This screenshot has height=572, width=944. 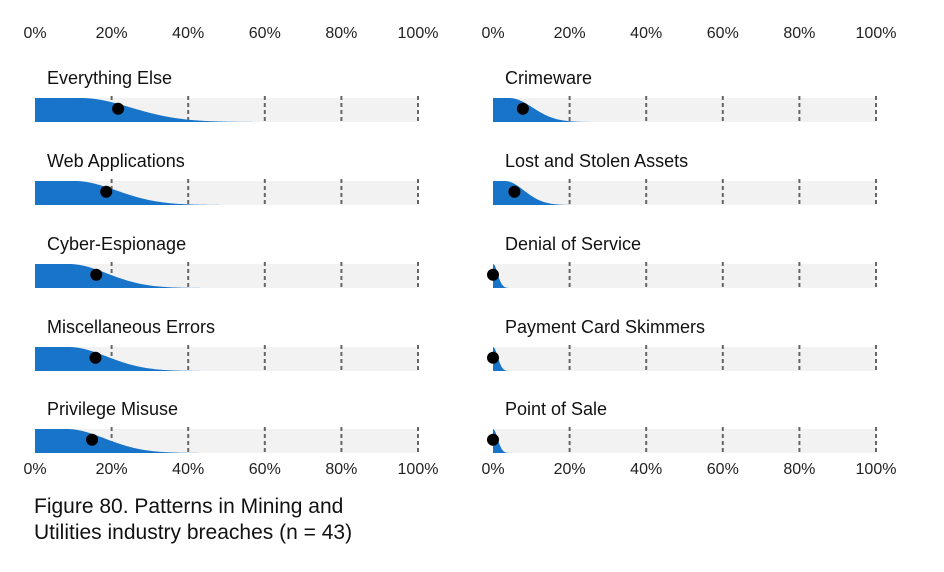 What do you see at coordinates (116, 161) in the screenshot?
I see `row-label-web-applications: Web Applications` at bounding box center [116, 161].